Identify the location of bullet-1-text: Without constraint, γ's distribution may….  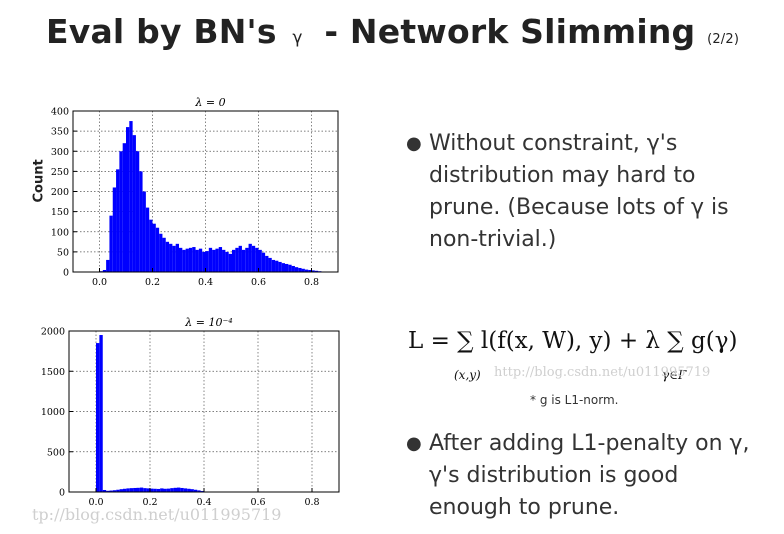
(579, 191).